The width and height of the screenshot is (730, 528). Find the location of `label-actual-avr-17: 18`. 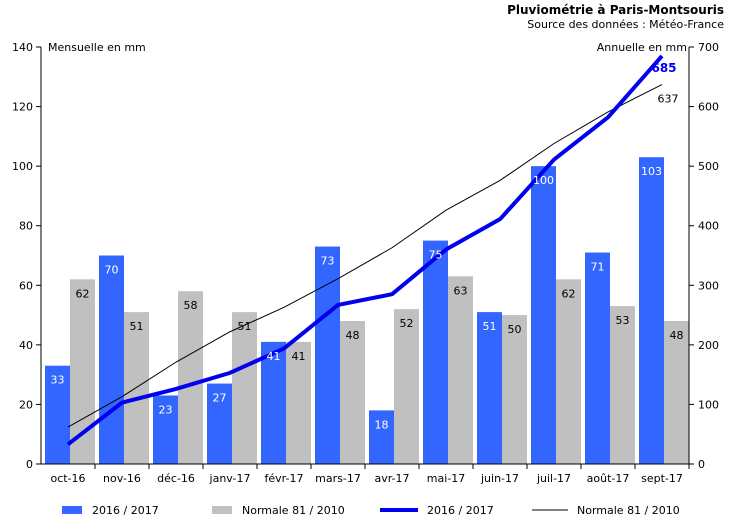

label-actual-avr-17: 18 is located at coordinates (382, 424).